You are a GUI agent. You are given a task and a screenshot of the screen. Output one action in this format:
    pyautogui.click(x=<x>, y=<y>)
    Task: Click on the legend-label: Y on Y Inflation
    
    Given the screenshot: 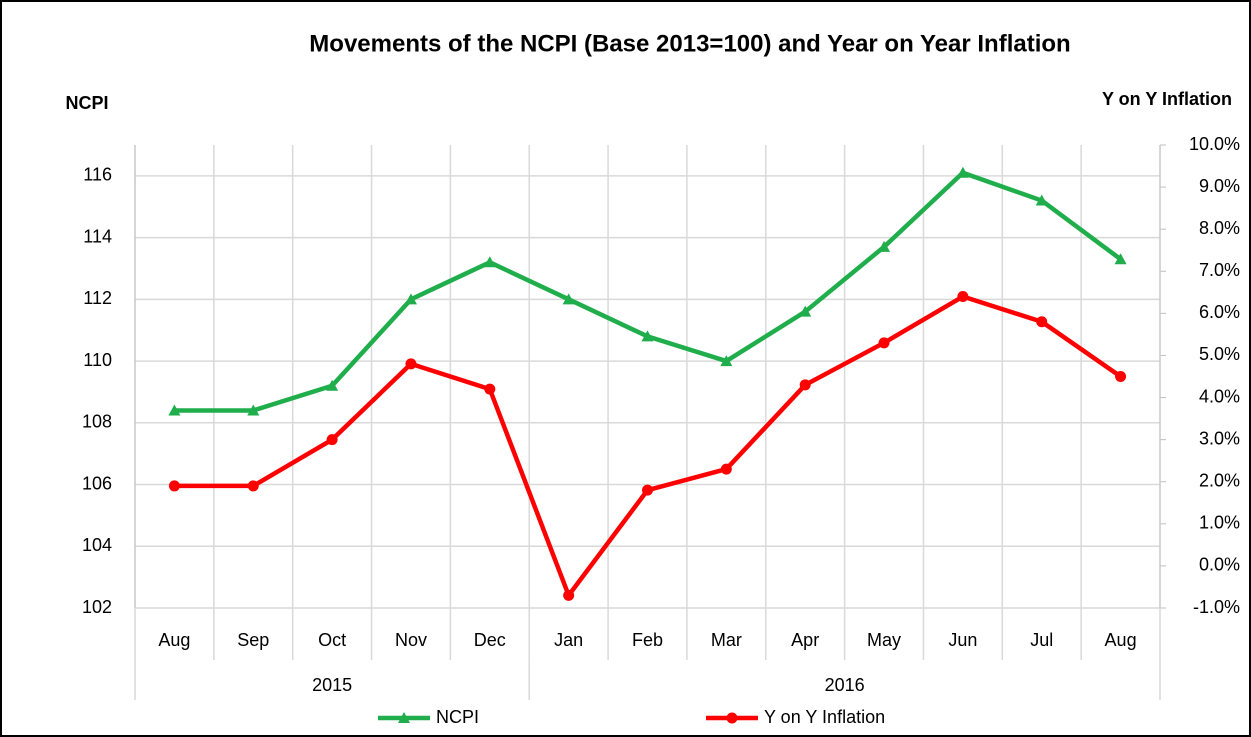 What is the action you would take?
    pyautogui.click(x=824, y=717)
    